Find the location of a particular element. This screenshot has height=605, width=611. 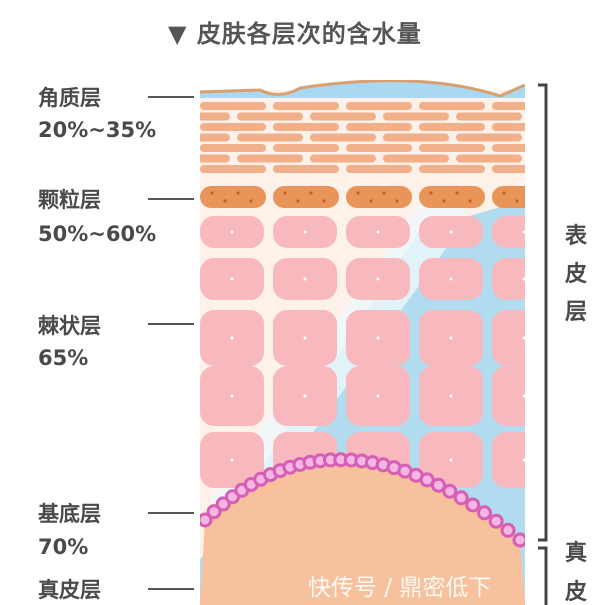

pointer-line-spinous is located at coordinates (171, 324).